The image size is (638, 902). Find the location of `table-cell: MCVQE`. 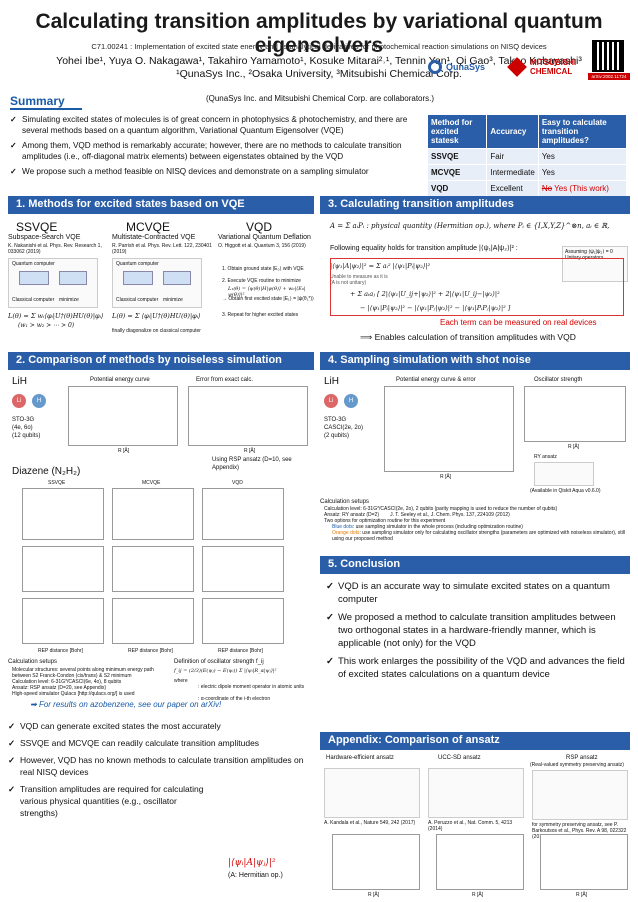

table-cell: MCVQE is located at coordinates (457, 172).